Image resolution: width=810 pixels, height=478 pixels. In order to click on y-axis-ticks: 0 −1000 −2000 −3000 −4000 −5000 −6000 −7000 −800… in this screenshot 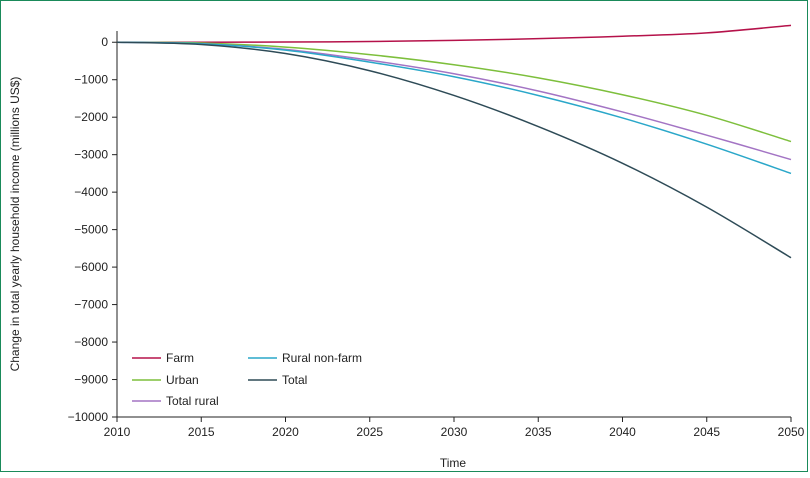, I will do `click(92, 229)`.